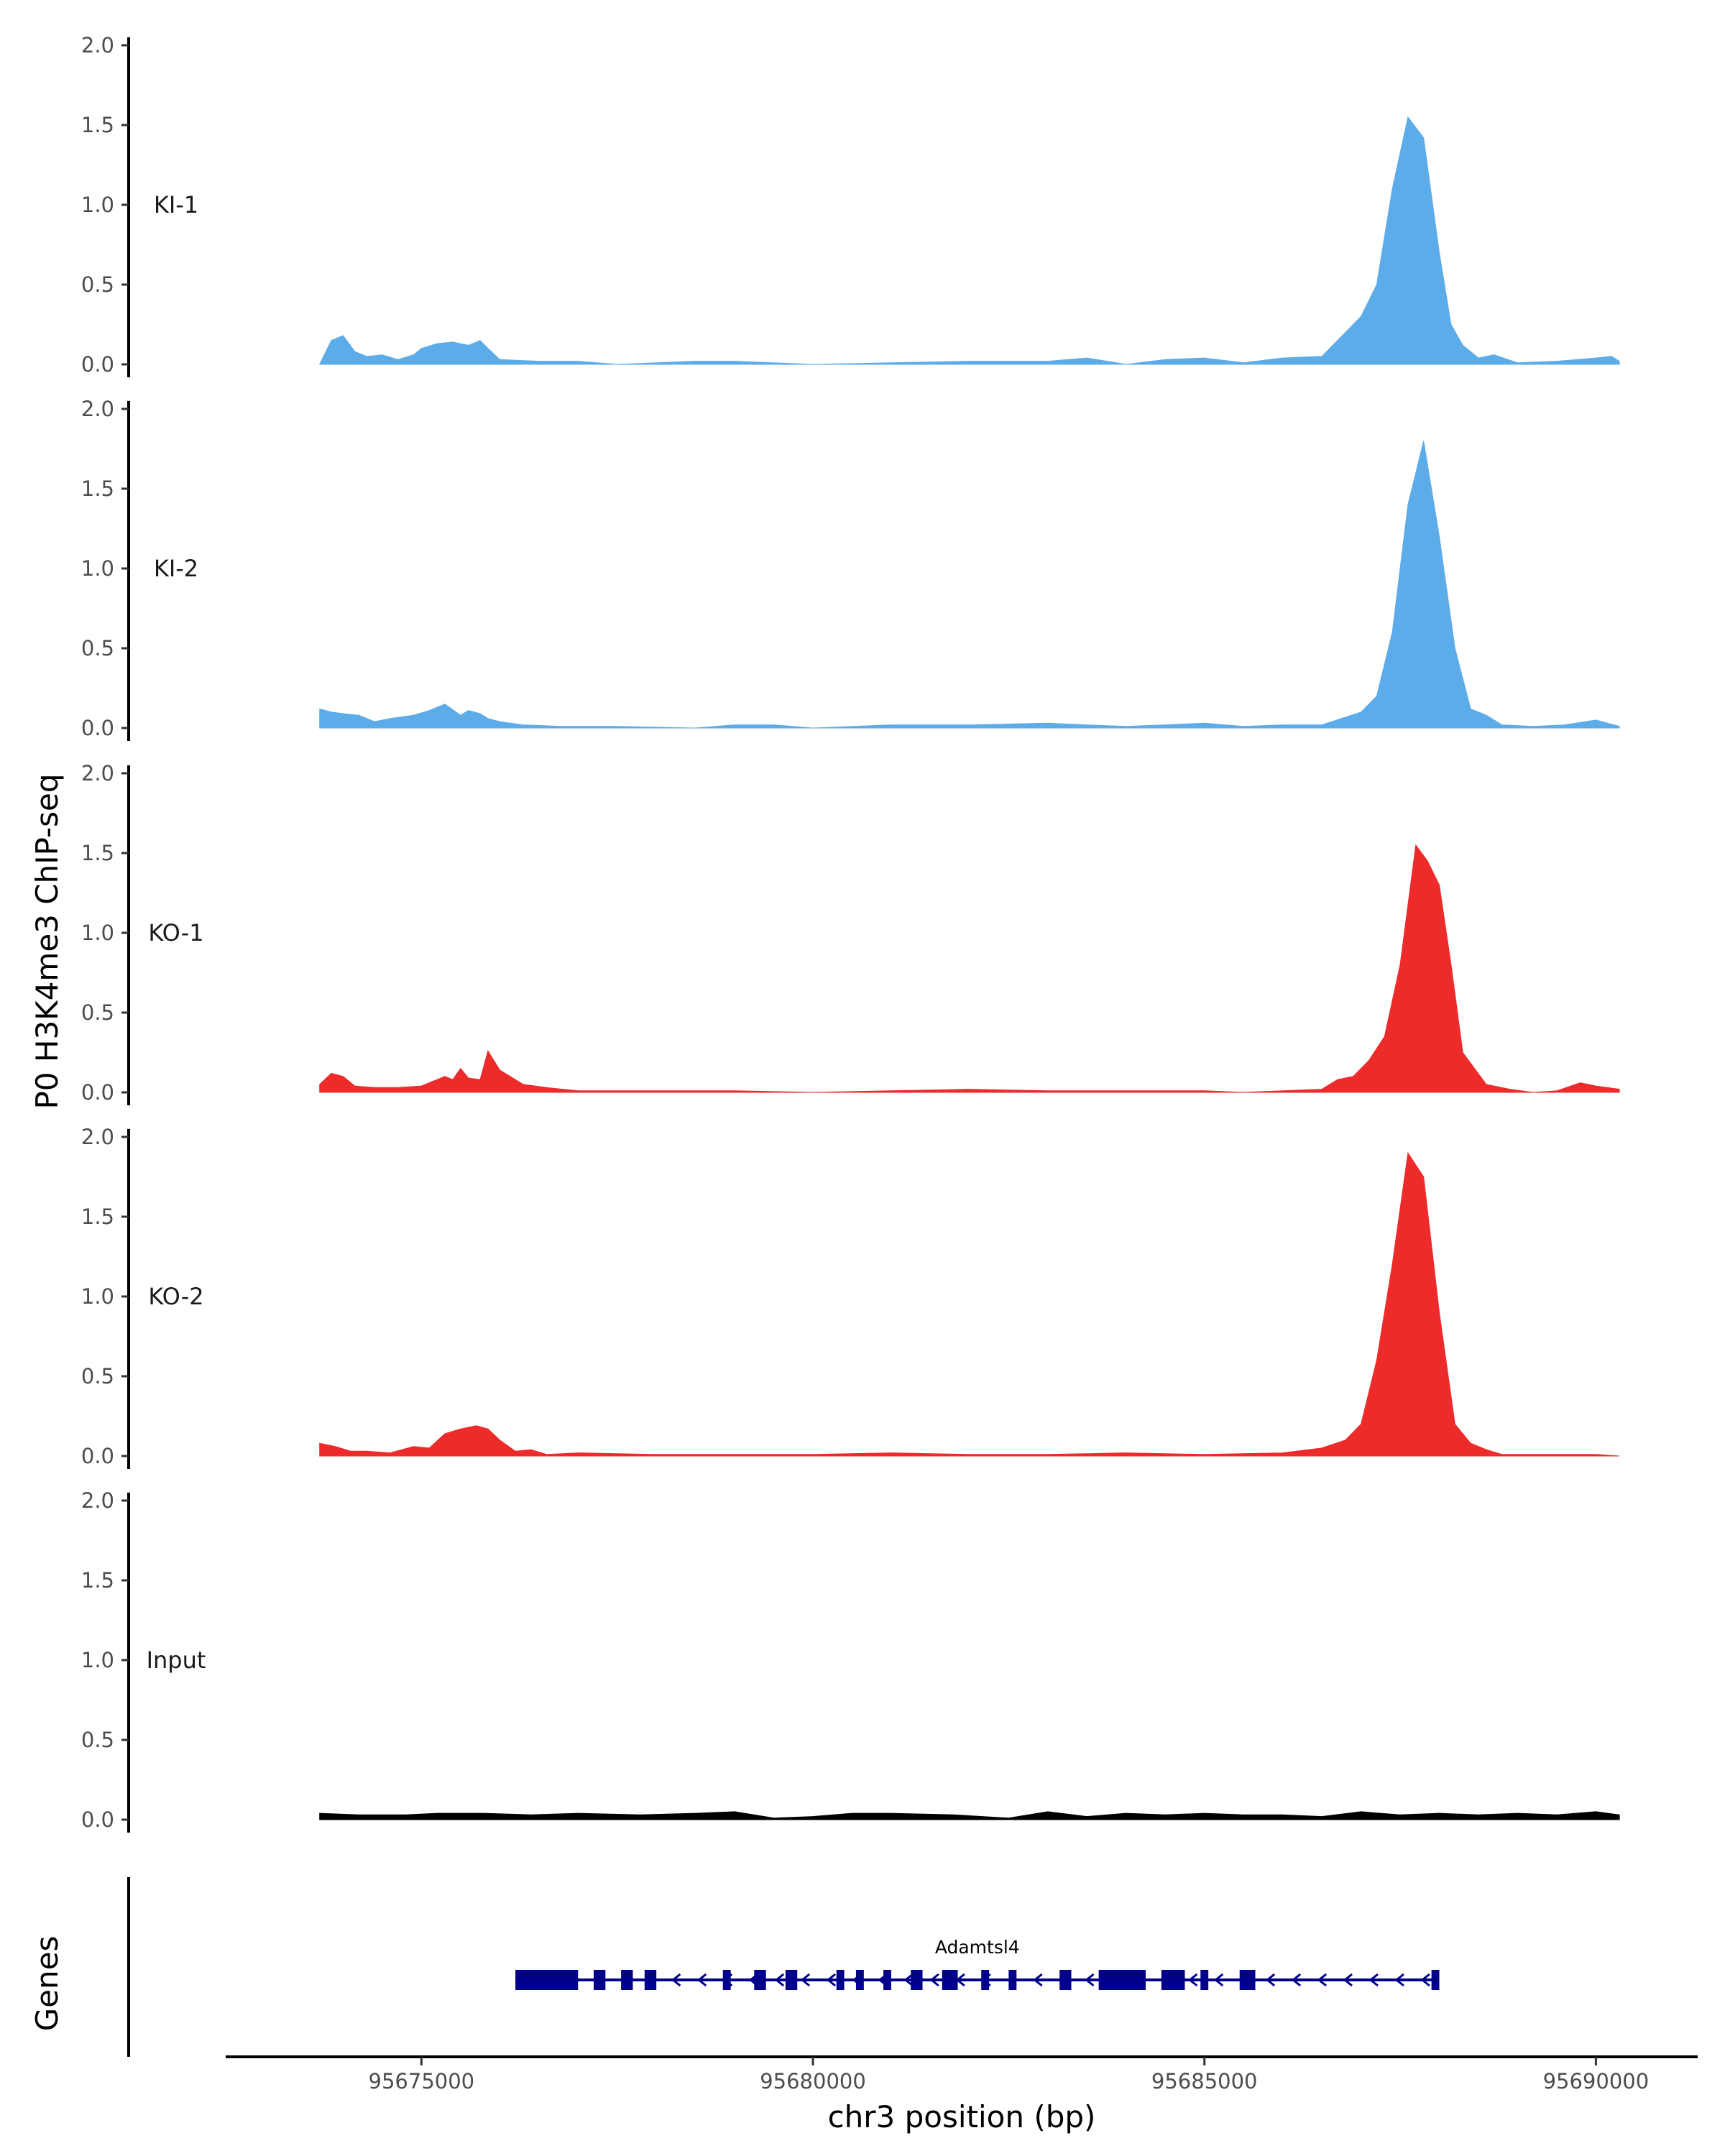 Image resolution: width=1725 pixels, height=2156 pixels. I want to click on x-axis-title: chr3 position (bp), so click(962, 2116).